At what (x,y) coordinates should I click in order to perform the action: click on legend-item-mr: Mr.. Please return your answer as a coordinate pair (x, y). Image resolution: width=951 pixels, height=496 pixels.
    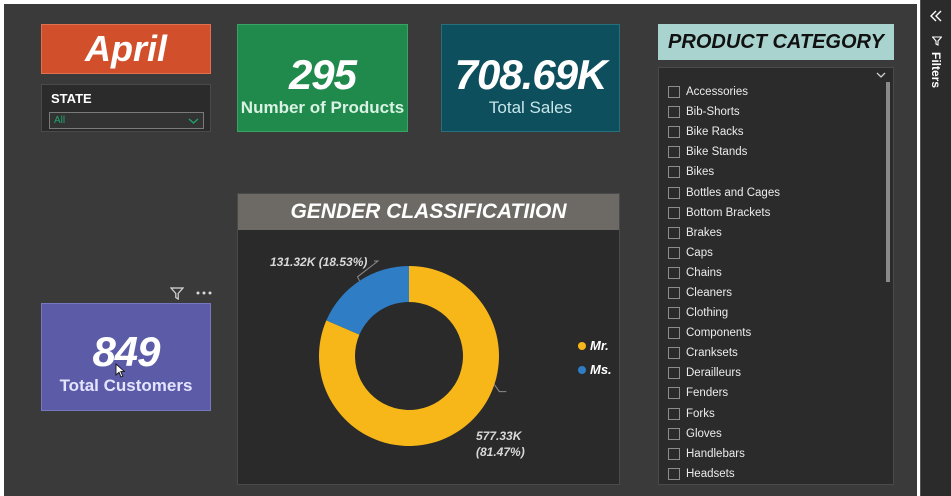
    Looking at the image, I should click on (595, 345).